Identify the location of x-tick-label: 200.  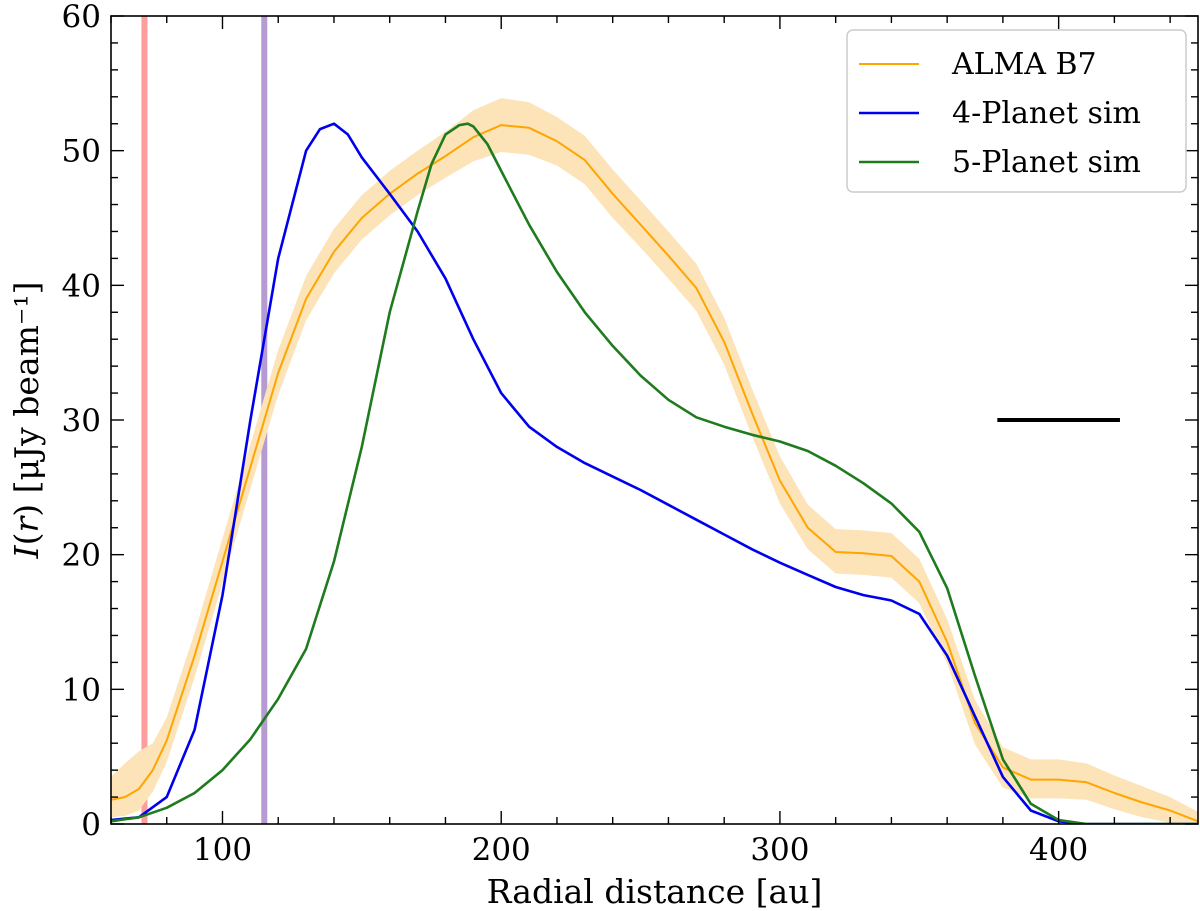
(501, 850).